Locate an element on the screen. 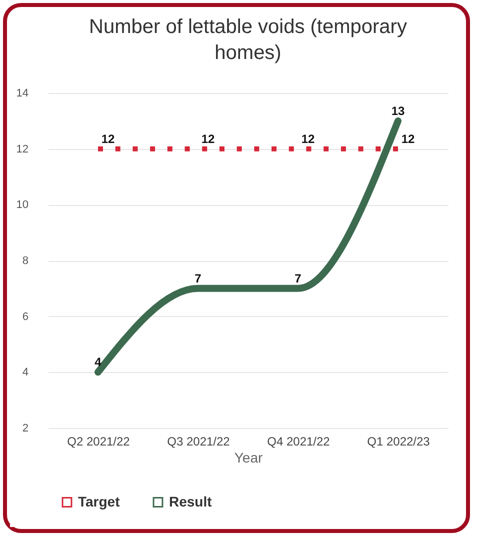  y-tick-label: 8 is located at coordinates (25, 261).